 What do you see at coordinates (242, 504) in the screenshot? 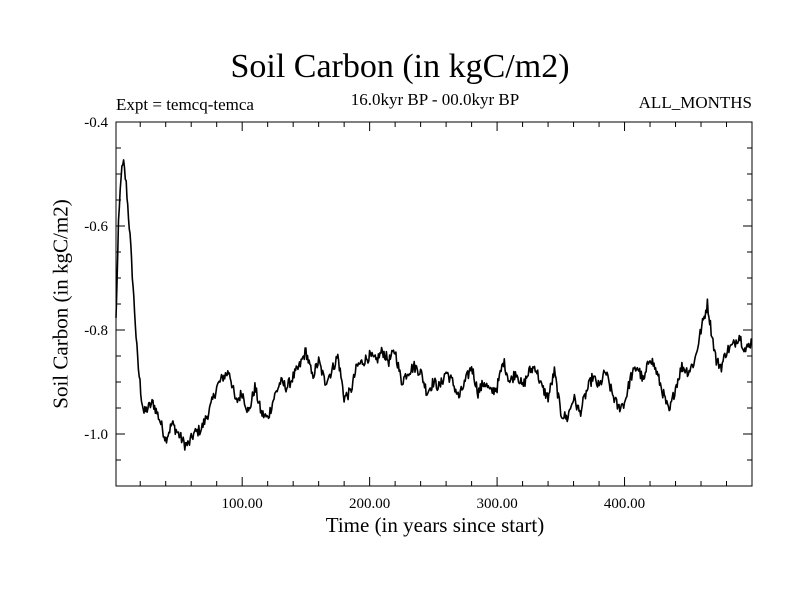
I see `x-tick-label: 100.00` at bounding box center [242, 504].